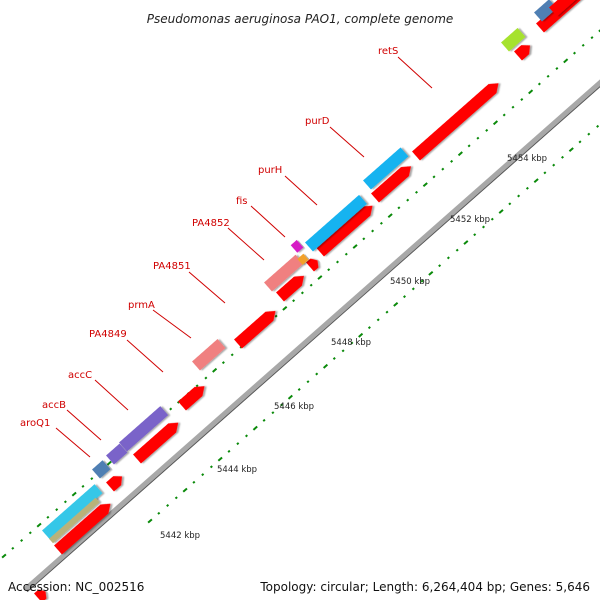 The image size is (600, 600). I want to click on kbp-label: 5448 kbp, so click(351, 343).